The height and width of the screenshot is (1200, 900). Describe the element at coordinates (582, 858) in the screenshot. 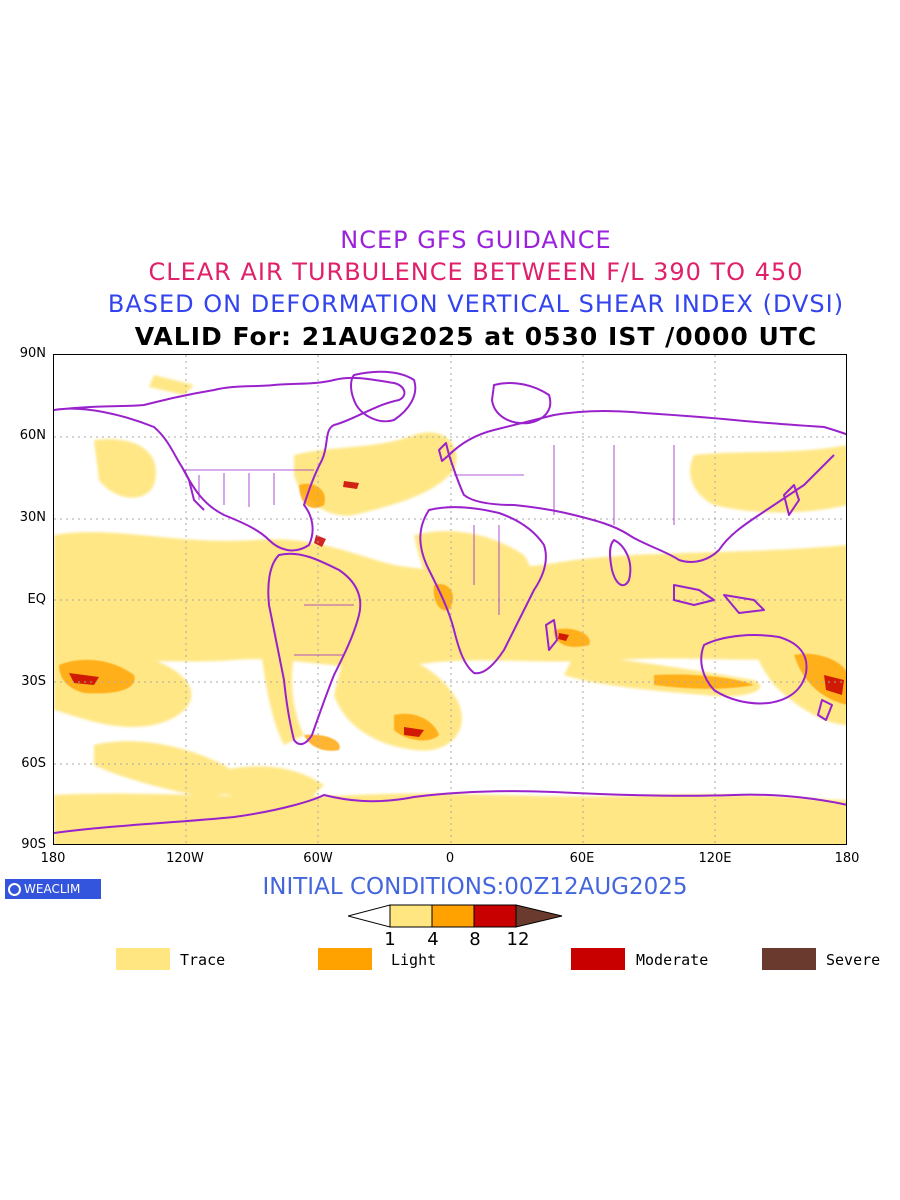

I see `lon-label-60e: 60E` at that location.